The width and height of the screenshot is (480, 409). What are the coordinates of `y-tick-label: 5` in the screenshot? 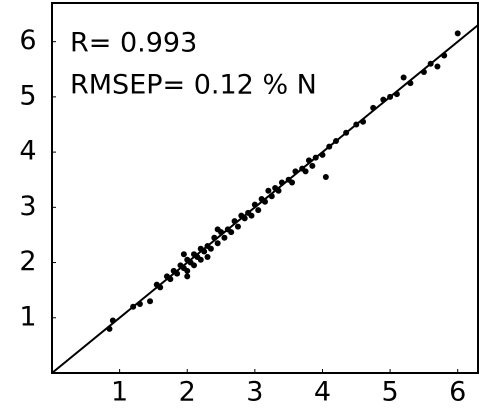 It's located at (27, 95).